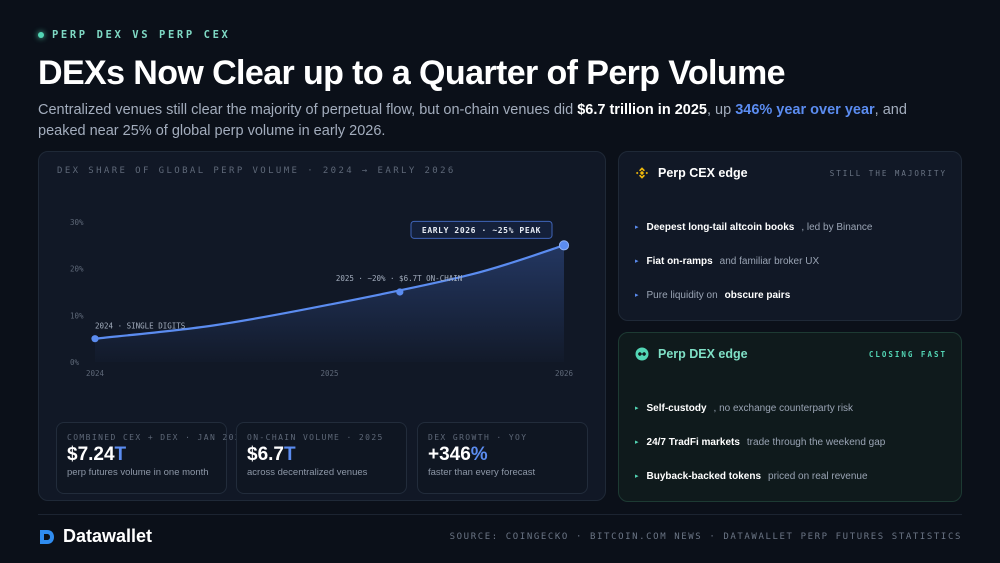 The width and height of the screenshot is (1000, 563). I want to click on item-post-text: , no exchange counterparty risk, so click(783, 408).